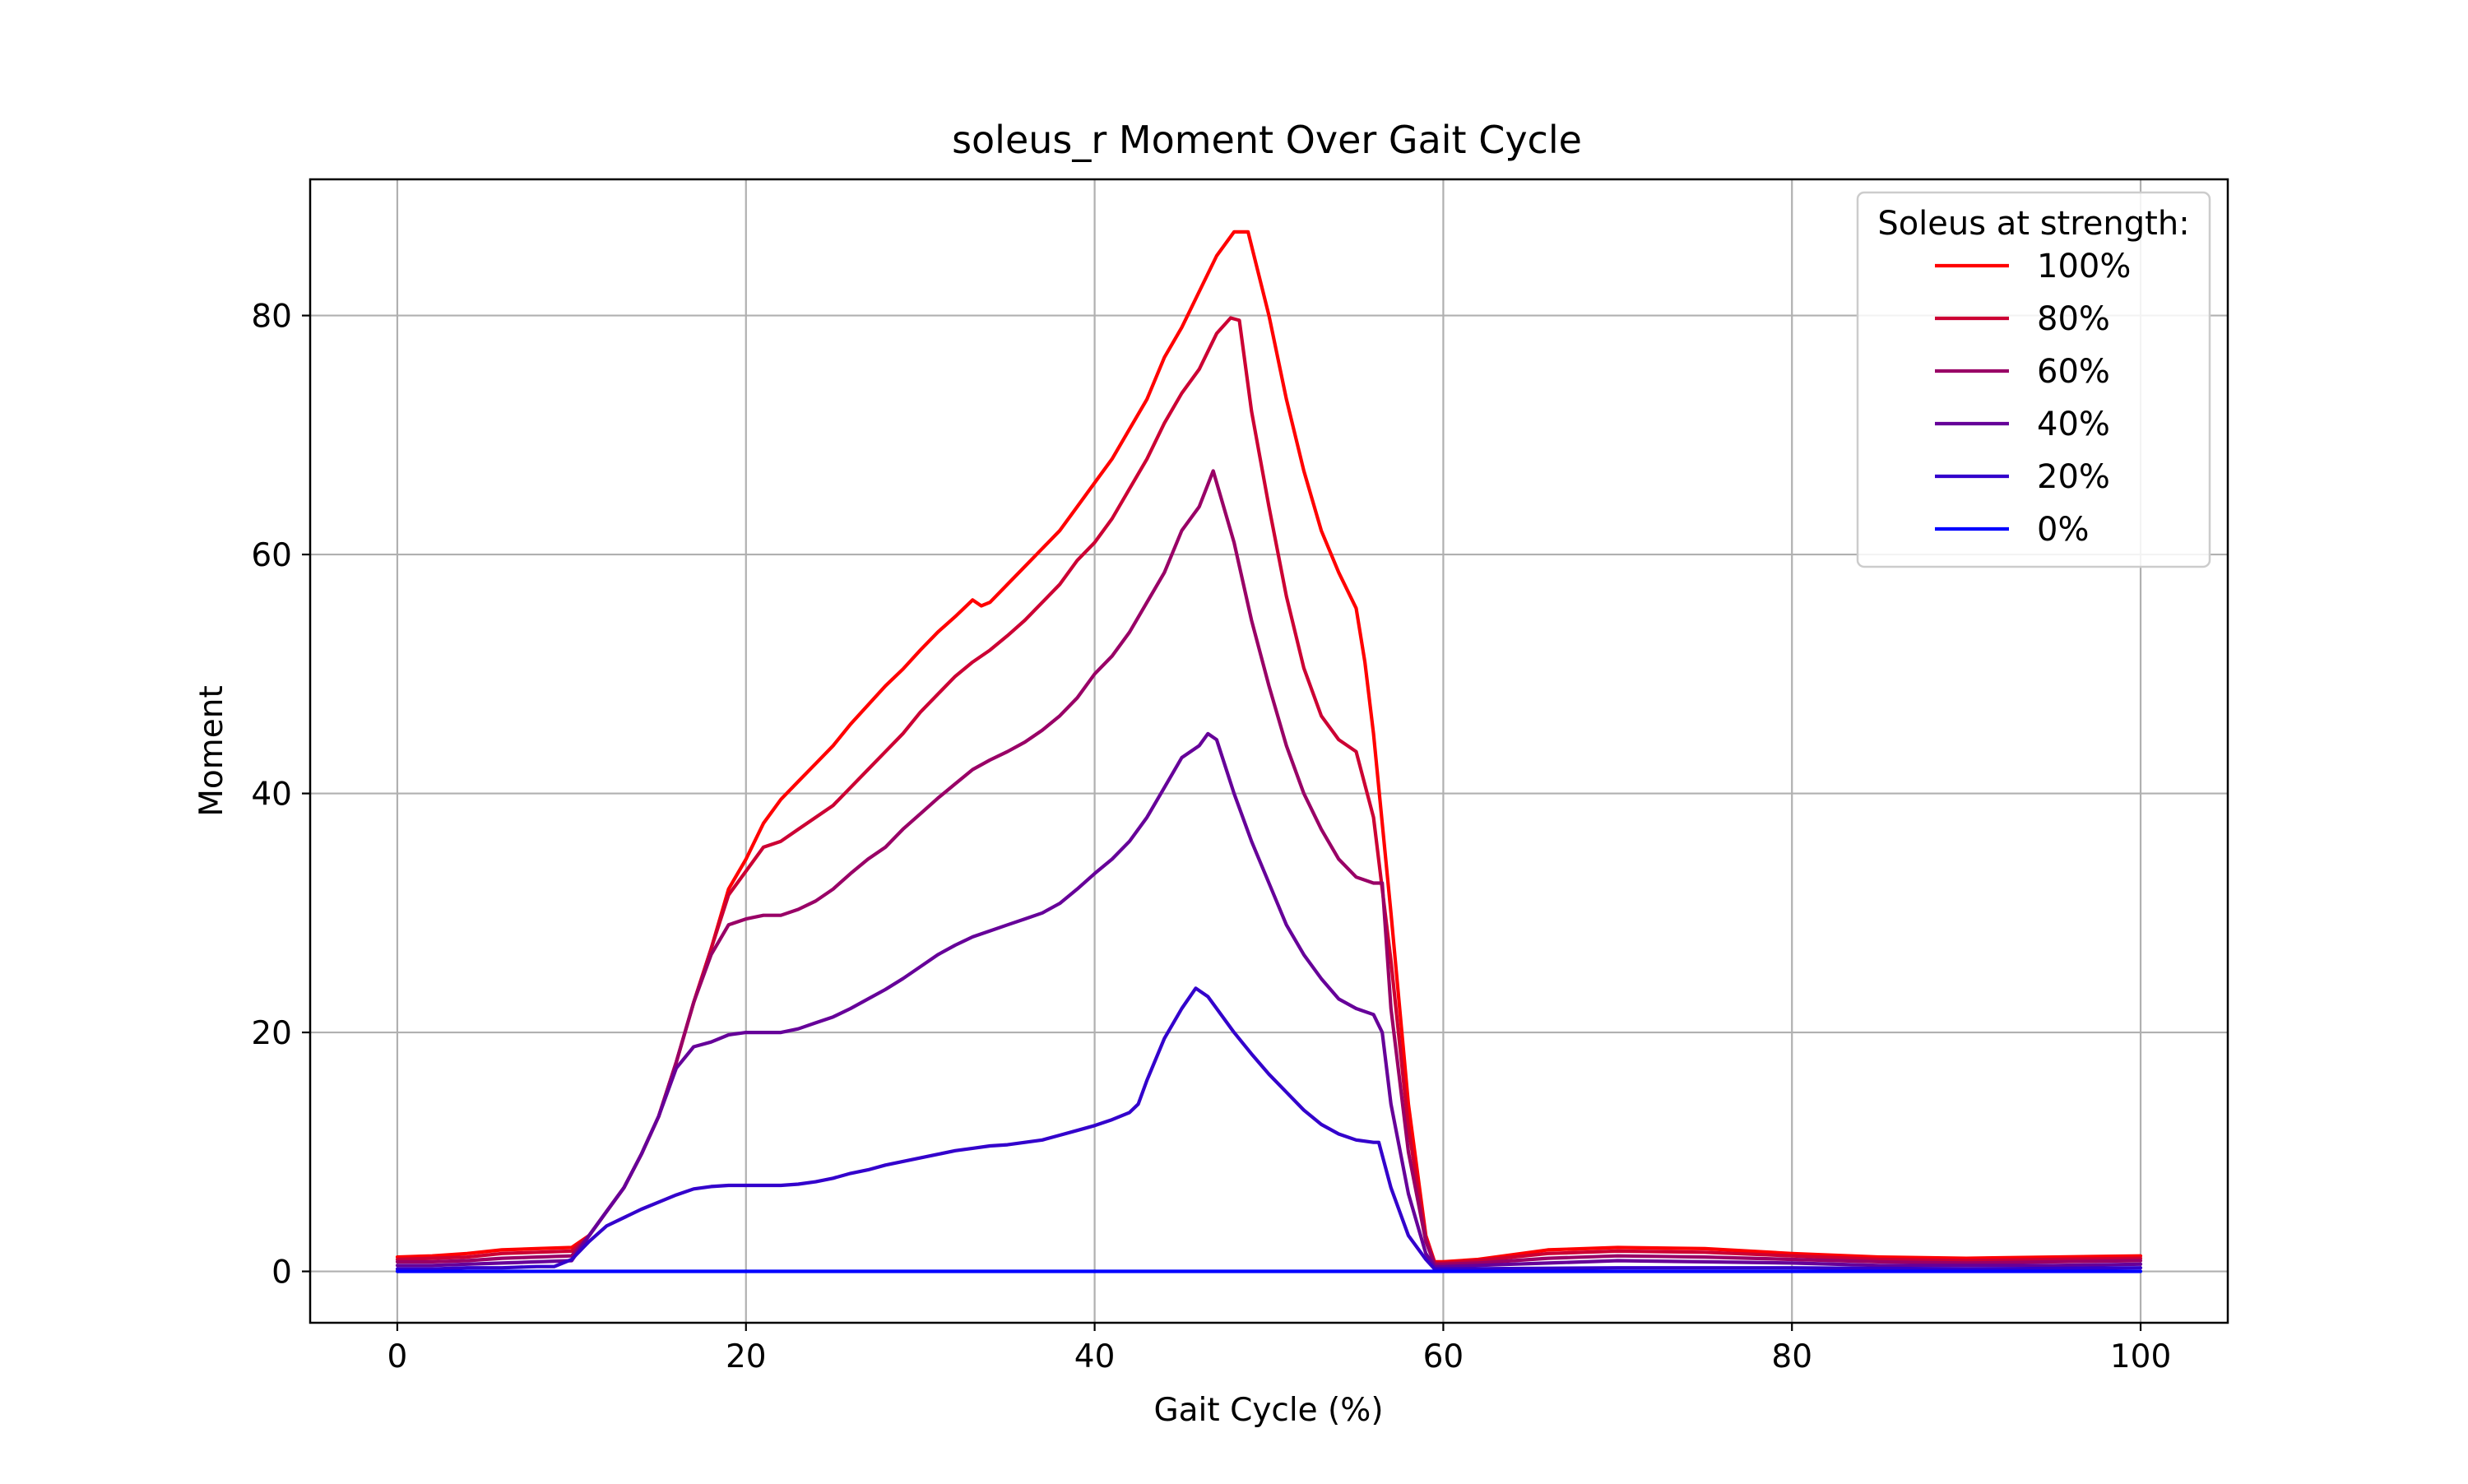 Image resolution: width=2468 pixels, height=1484 pixels. Describe the element at coordinates (211, 751) in the screenshot. I see `y-axis-label: Moment` at that location.